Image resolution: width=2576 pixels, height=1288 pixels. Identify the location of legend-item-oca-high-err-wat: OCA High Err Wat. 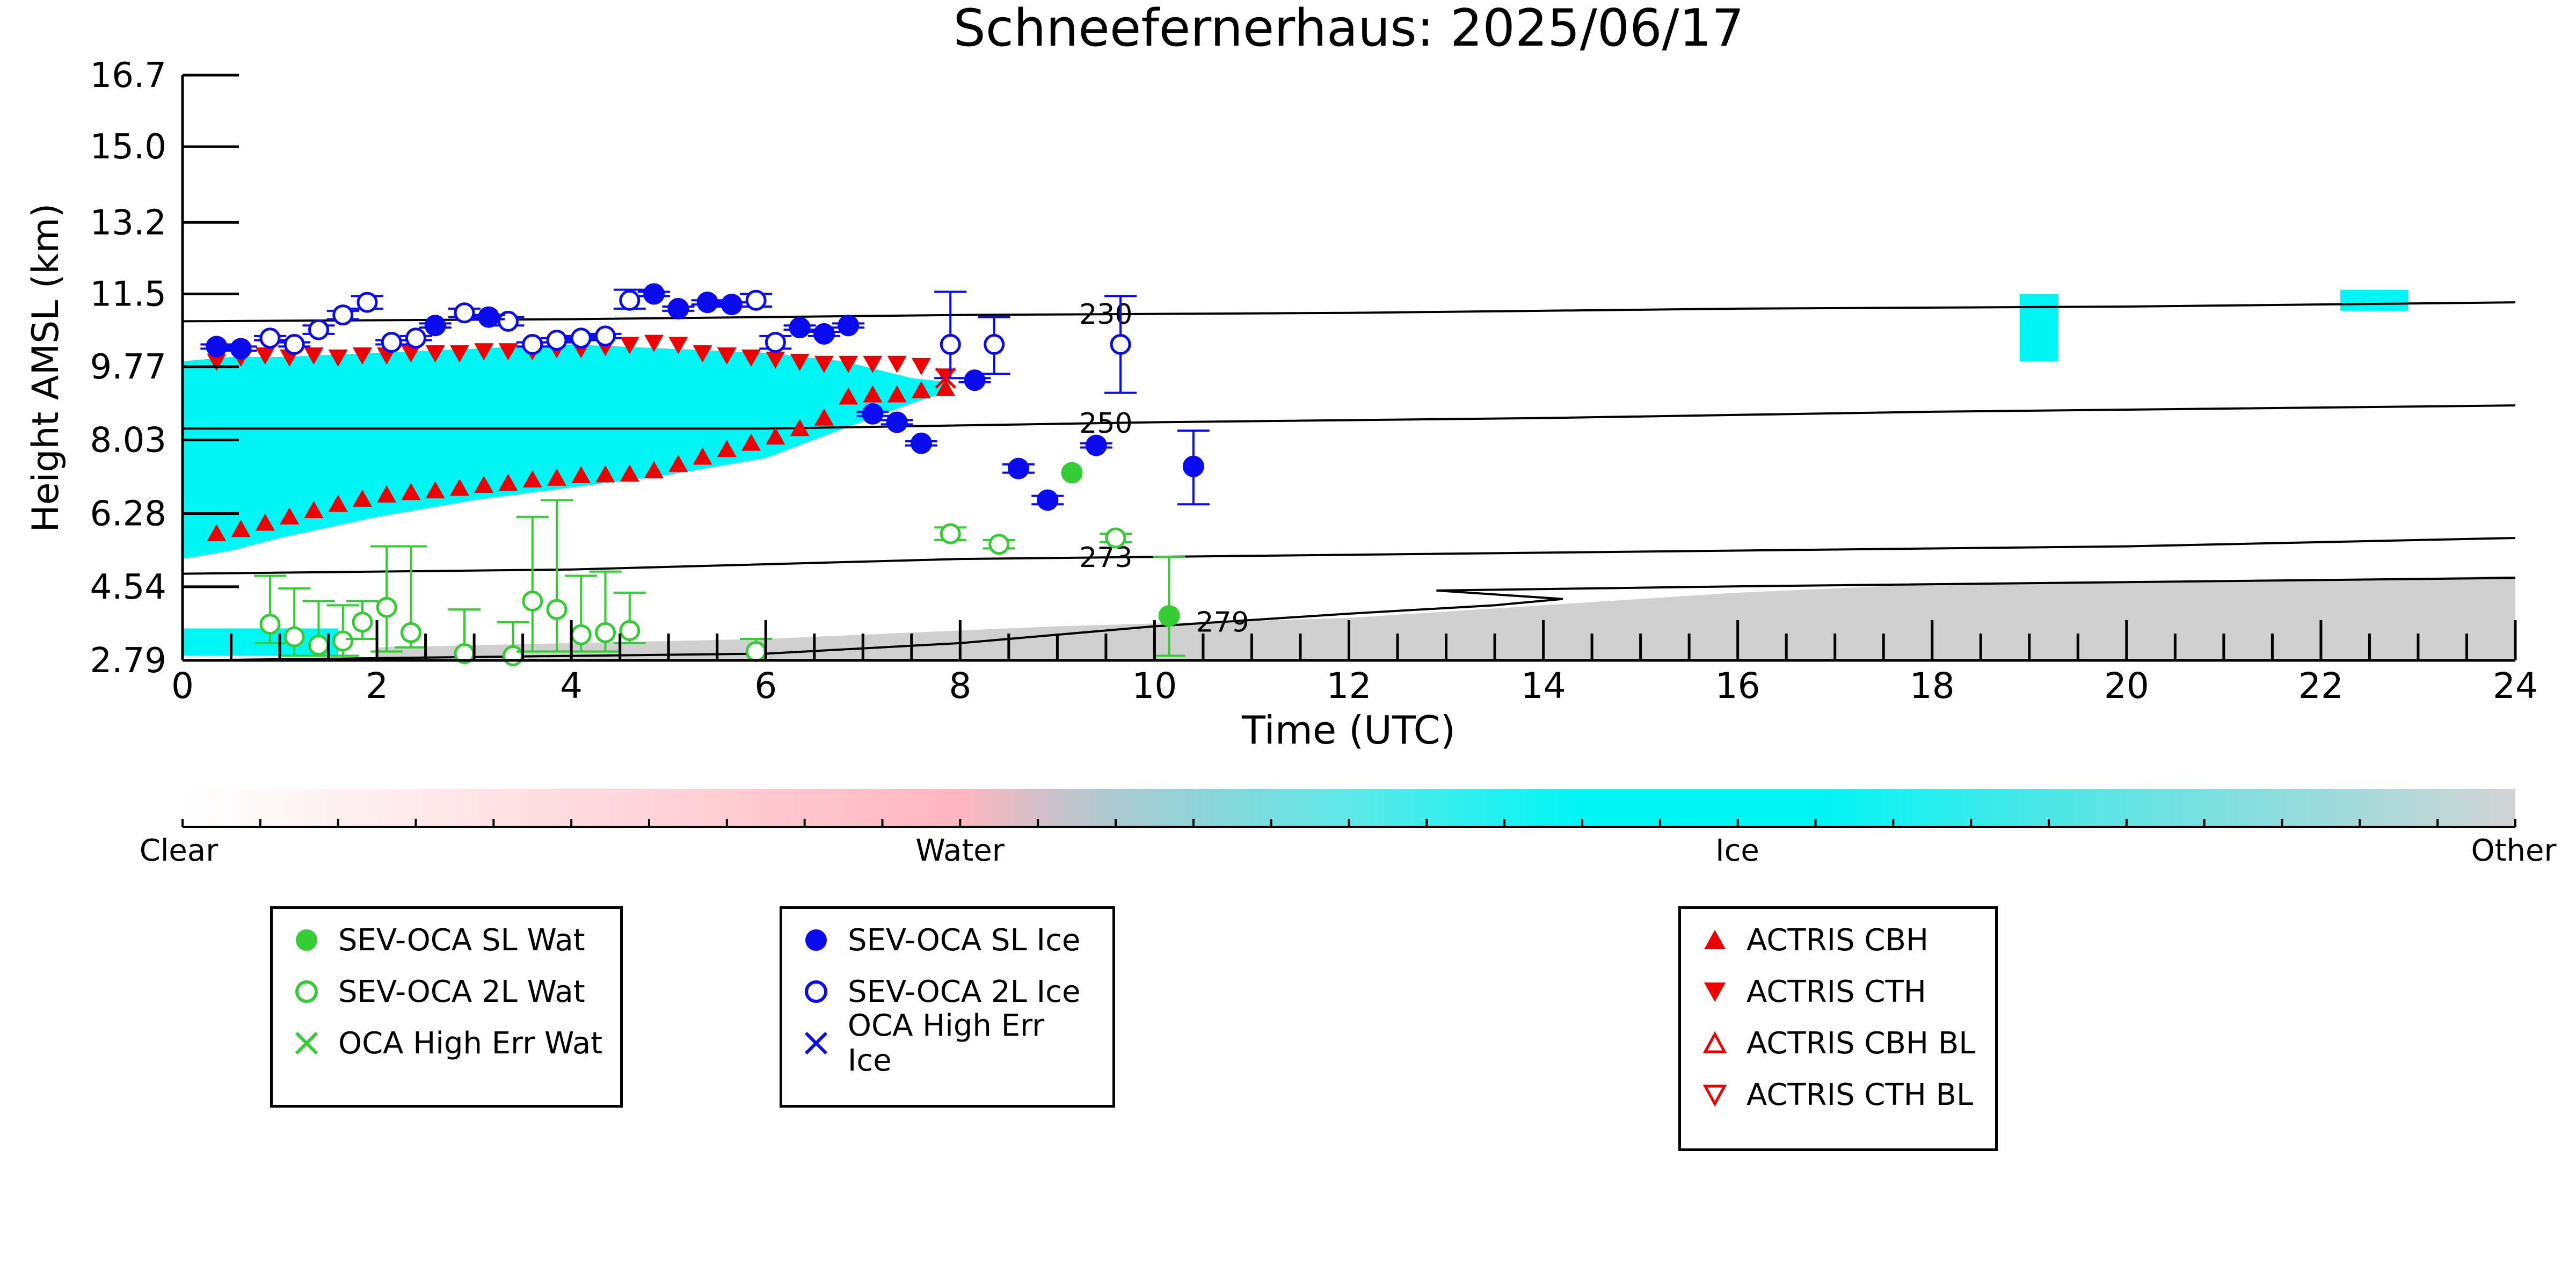
(446, 1043).